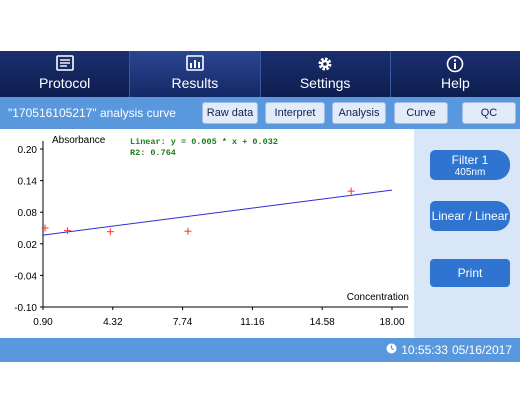 This screenshot has height=414, width=520. I want to click on filter-label: Filter 1, so click(470, 159).